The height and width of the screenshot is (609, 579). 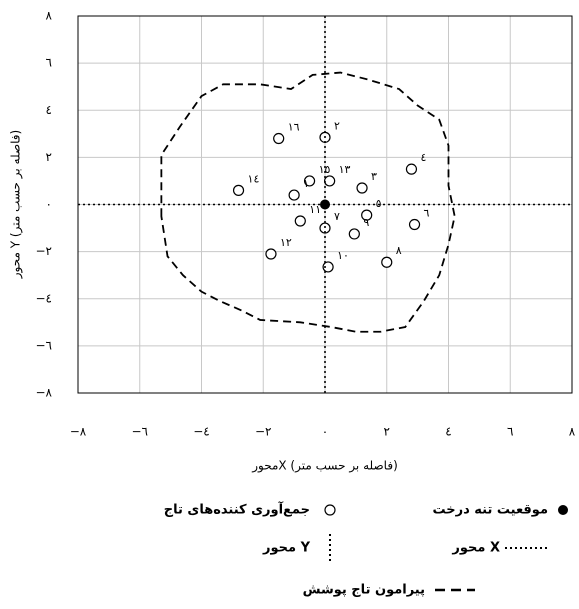 What do you see at coordinates (43, 393) in the screenshot?
I see `y-tick-label: −٨` at bounding box center [43, 393].